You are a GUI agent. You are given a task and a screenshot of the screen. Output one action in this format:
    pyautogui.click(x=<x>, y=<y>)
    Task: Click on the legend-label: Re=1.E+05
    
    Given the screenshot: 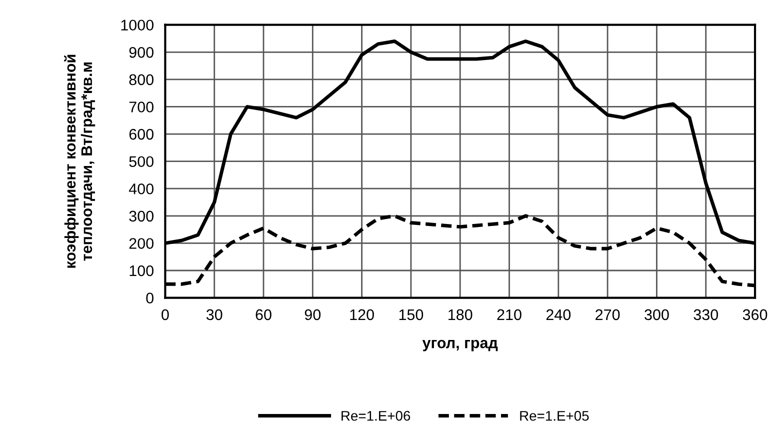 What is the action you would take?
    pyautogui.click(x=554, y=415)
    